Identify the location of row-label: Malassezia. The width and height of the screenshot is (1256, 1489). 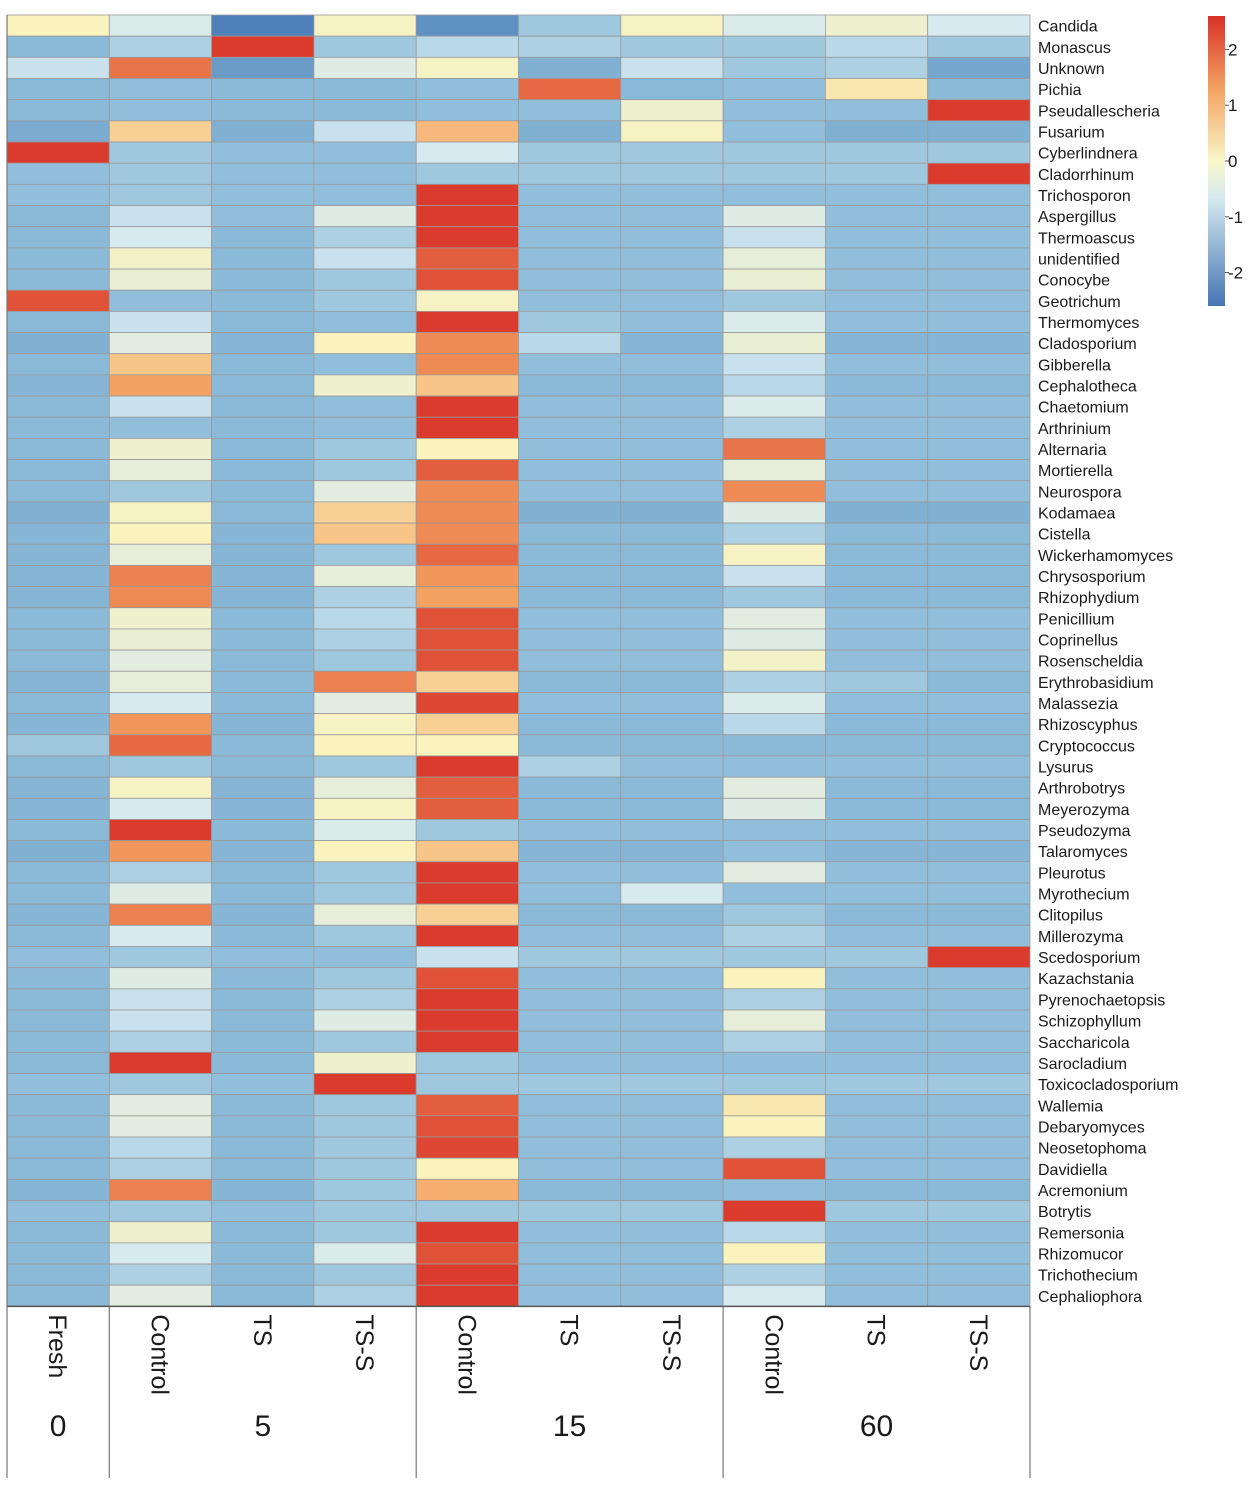
(1078, 704).